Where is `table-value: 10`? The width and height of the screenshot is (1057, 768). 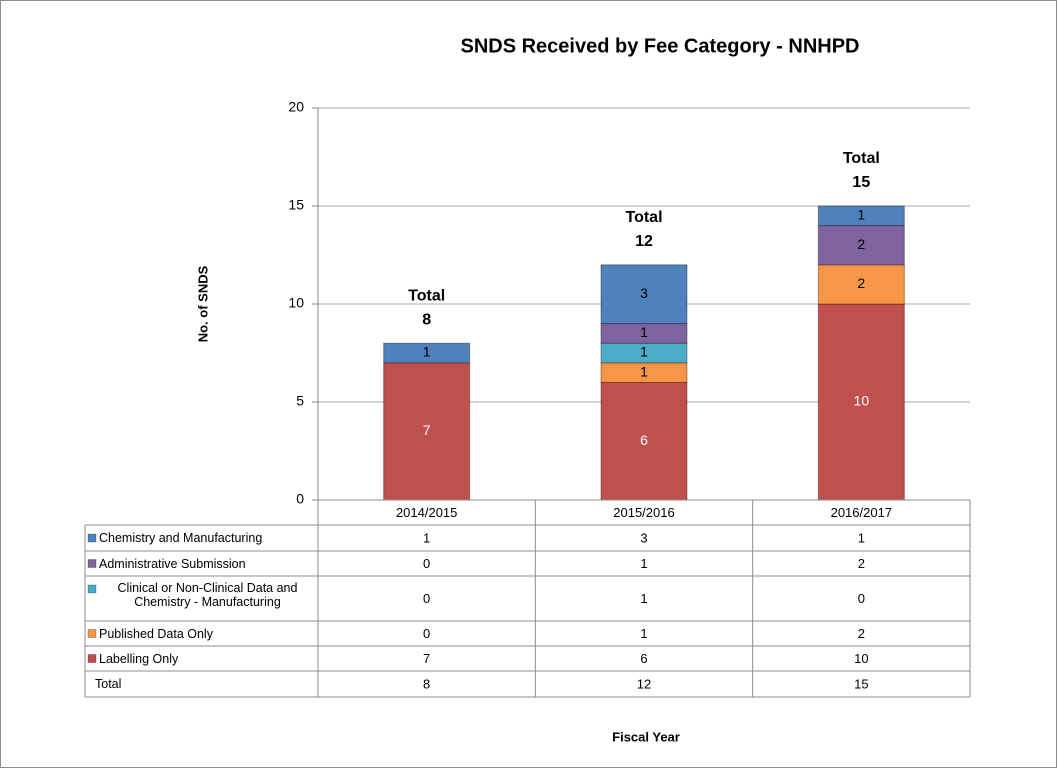
table-value: 10 is located at coordinates (861, 658).